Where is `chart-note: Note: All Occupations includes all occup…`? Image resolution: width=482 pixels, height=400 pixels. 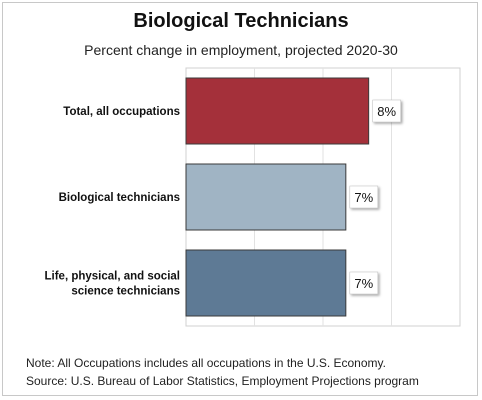
chart-note: Note: All Occupations includes all occup… is located at coordinates (206, 363).